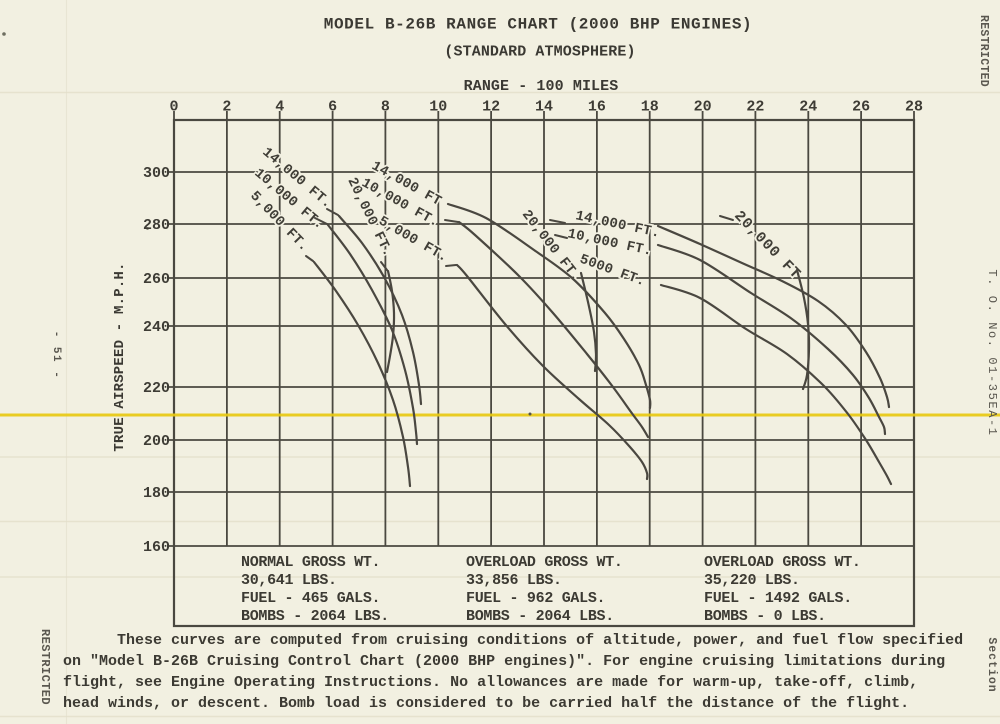 Image resolution: width=1000 pixels, height=724 pixels. What do you see at coordinates (156, 327) in the screenshot?
I see `svg-text: 240` at bounding box center [156, 327].